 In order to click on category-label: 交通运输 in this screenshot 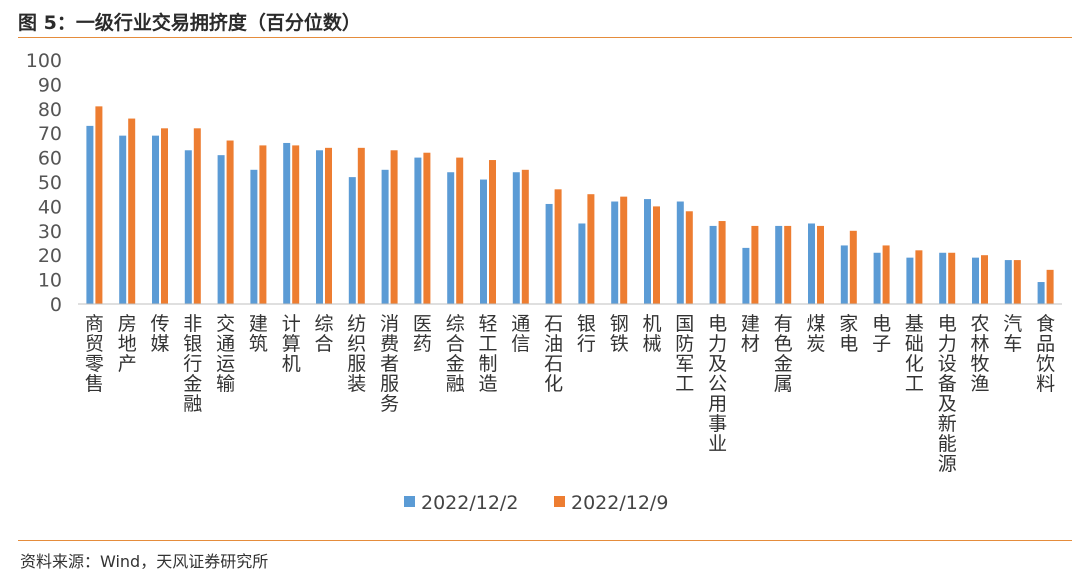, I will do `click(225, 354)`.